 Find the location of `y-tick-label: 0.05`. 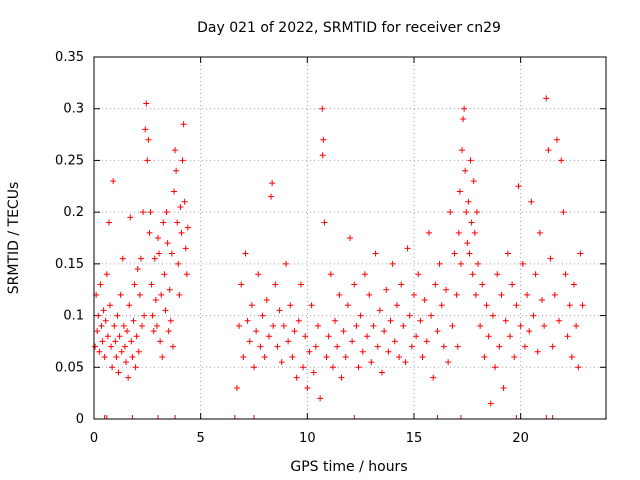

y-tick-label: 0.05 is located at coordinates (69, 367).